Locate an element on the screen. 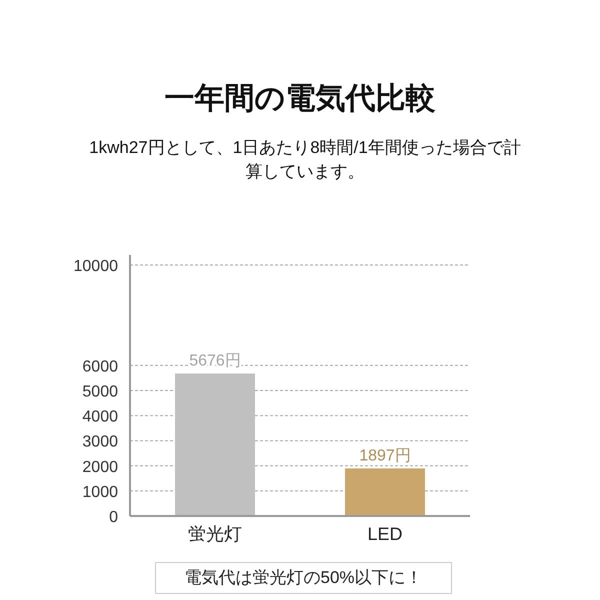  text: 電気代は蛍光灯の50%以下に！ is located at coordinates (303, 578).